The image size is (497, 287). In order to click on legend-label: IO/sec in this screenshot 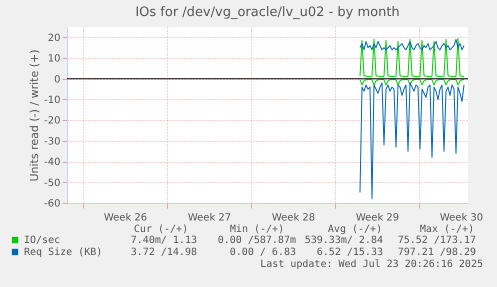, I will do `click(42, 240)`.